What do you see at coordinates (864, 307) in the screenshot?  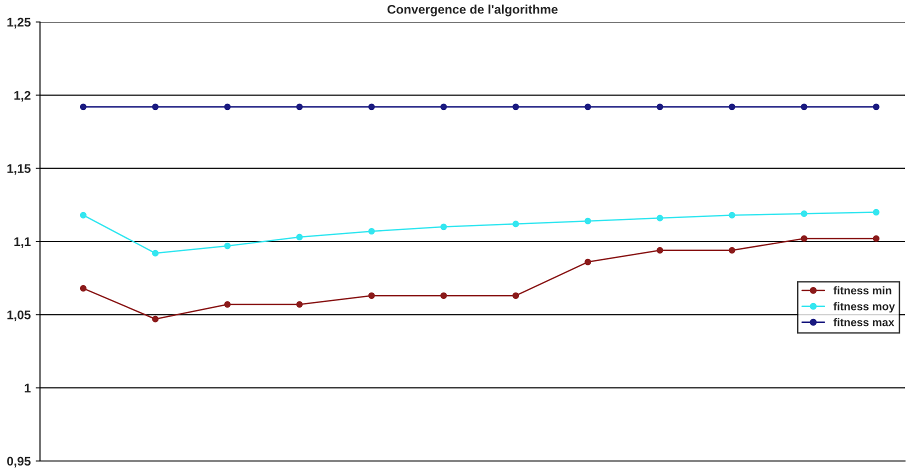 I see `legend-label: fitness moy` at bounding box center [864, 307].